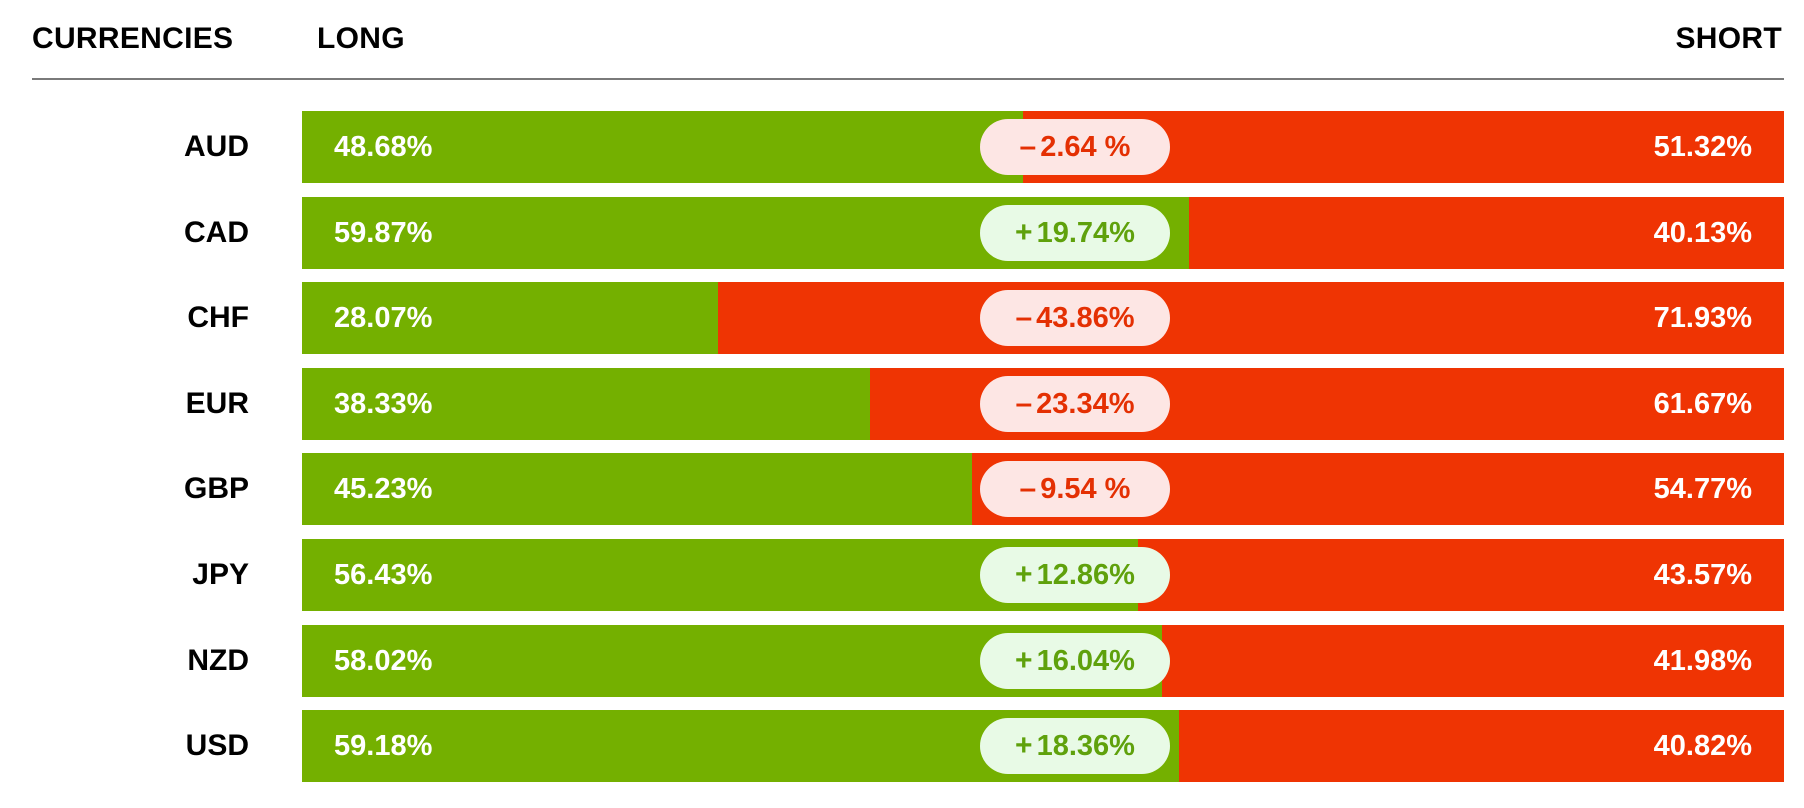 The height and width of the screenshot is (808, 1804). I want to click on short-percent-label: 43.57%, so click(1702, 575).